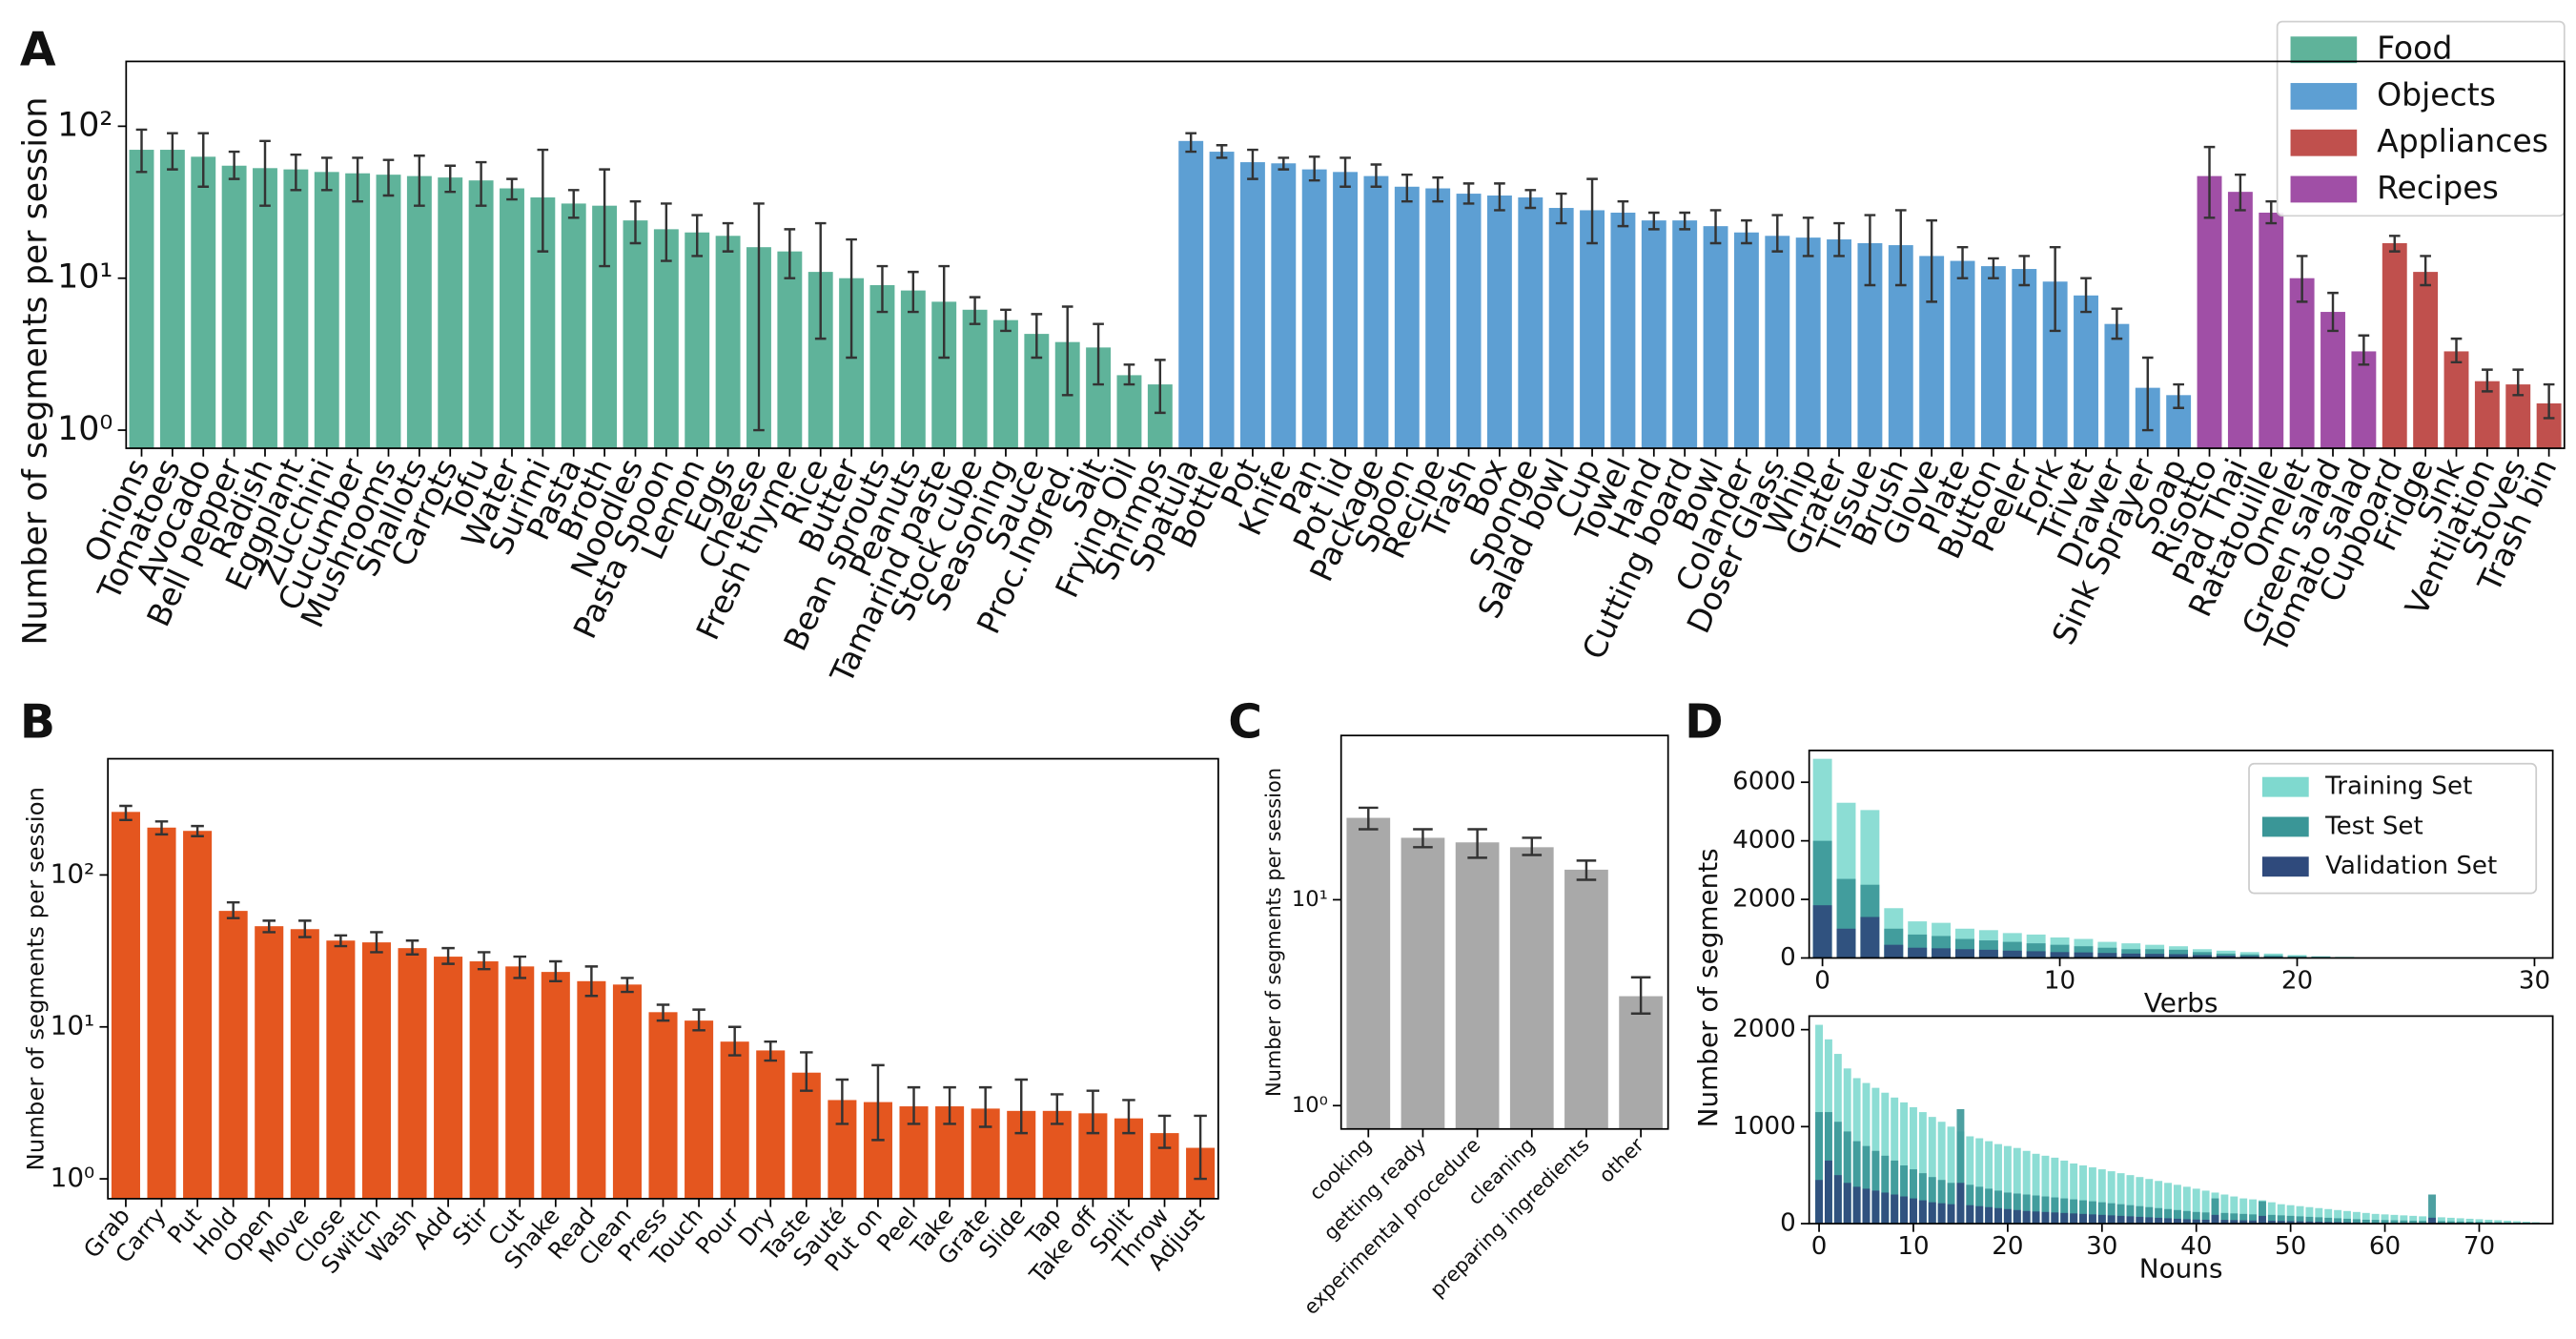 This screenshot has height=1339, width=2576. I want to click on y-tick-label: 10², so click(73, 873).